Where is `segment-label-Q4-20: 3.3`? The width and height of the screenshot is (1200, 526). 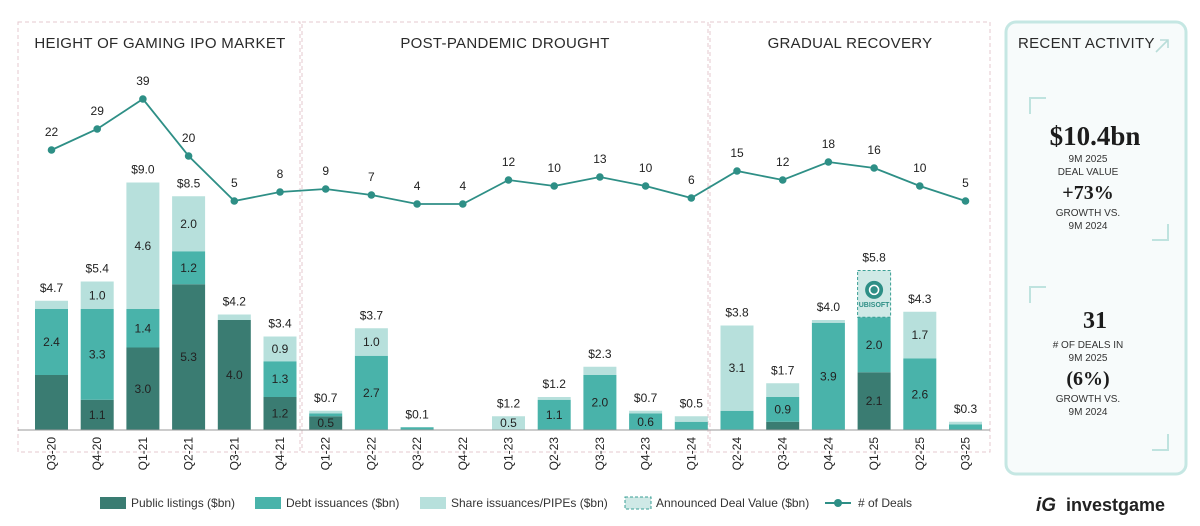
segment-label-Q4-20: 3.3 is located at coordinates (97, 354).